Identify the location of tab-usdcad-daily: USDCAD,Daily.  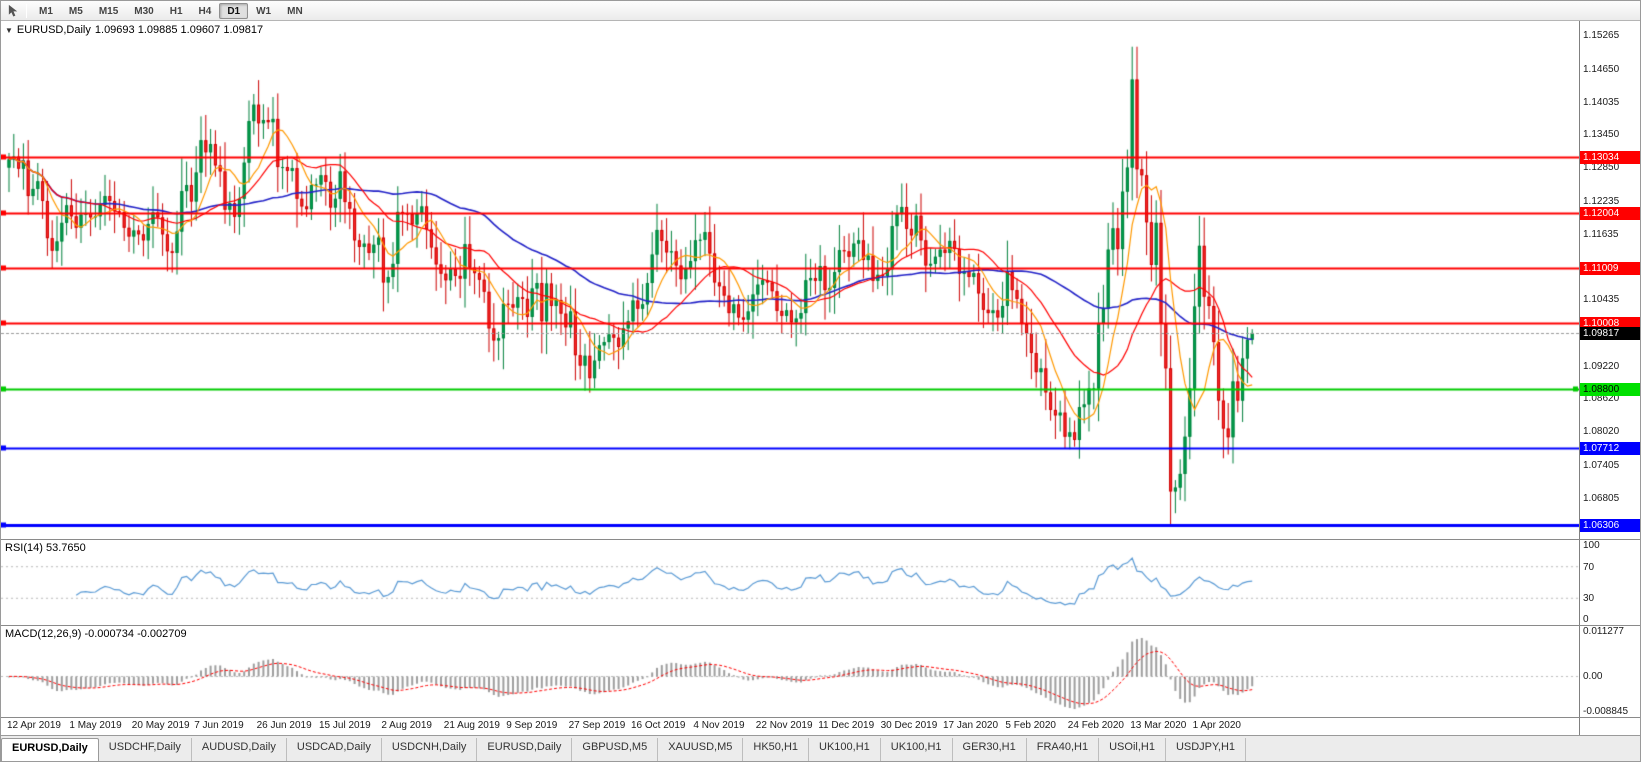
(334, 749).